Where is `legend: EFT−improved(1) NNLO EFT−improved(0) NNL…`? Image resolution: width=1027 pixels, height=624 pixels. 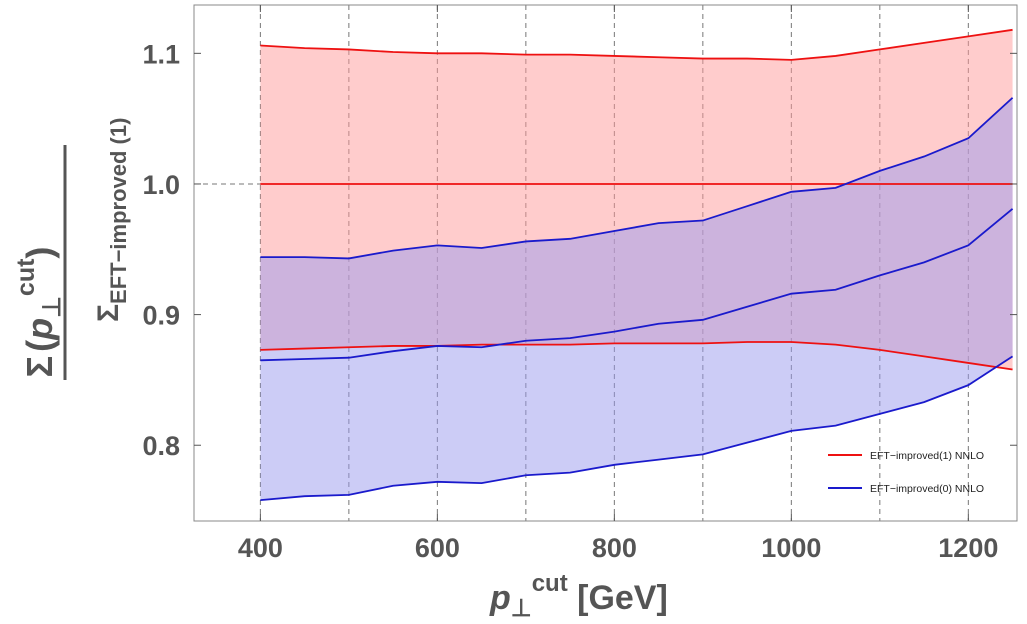
legend: EFT−improved(1) NNLO EFT−improved(0) NNL… is located at coordinates (906, 472).